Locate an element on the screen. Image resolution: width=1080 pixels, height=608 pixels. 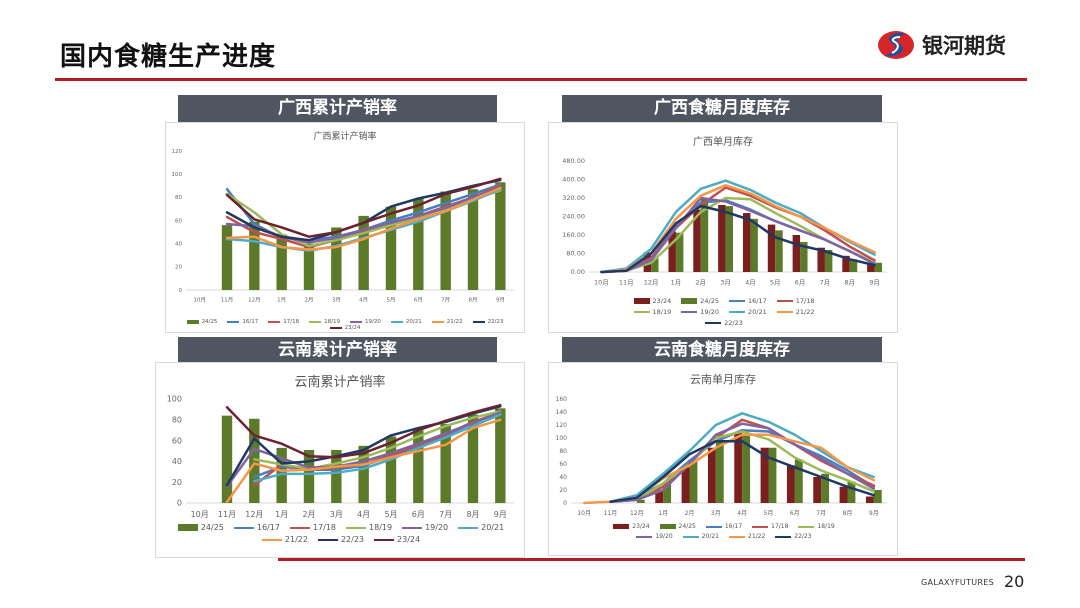
legend-label: 20/21 is located at coordinates (757, 312).